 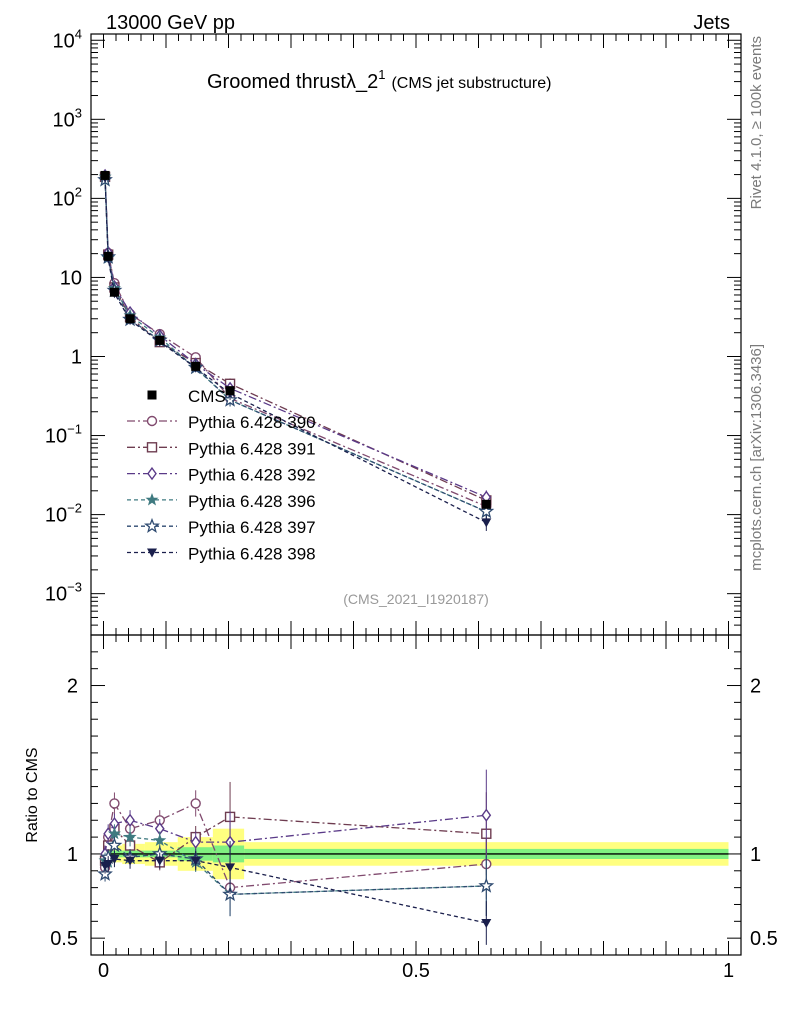 I want to click on legend-label: Pythia 6.428 397, so click(x=252, y=527).